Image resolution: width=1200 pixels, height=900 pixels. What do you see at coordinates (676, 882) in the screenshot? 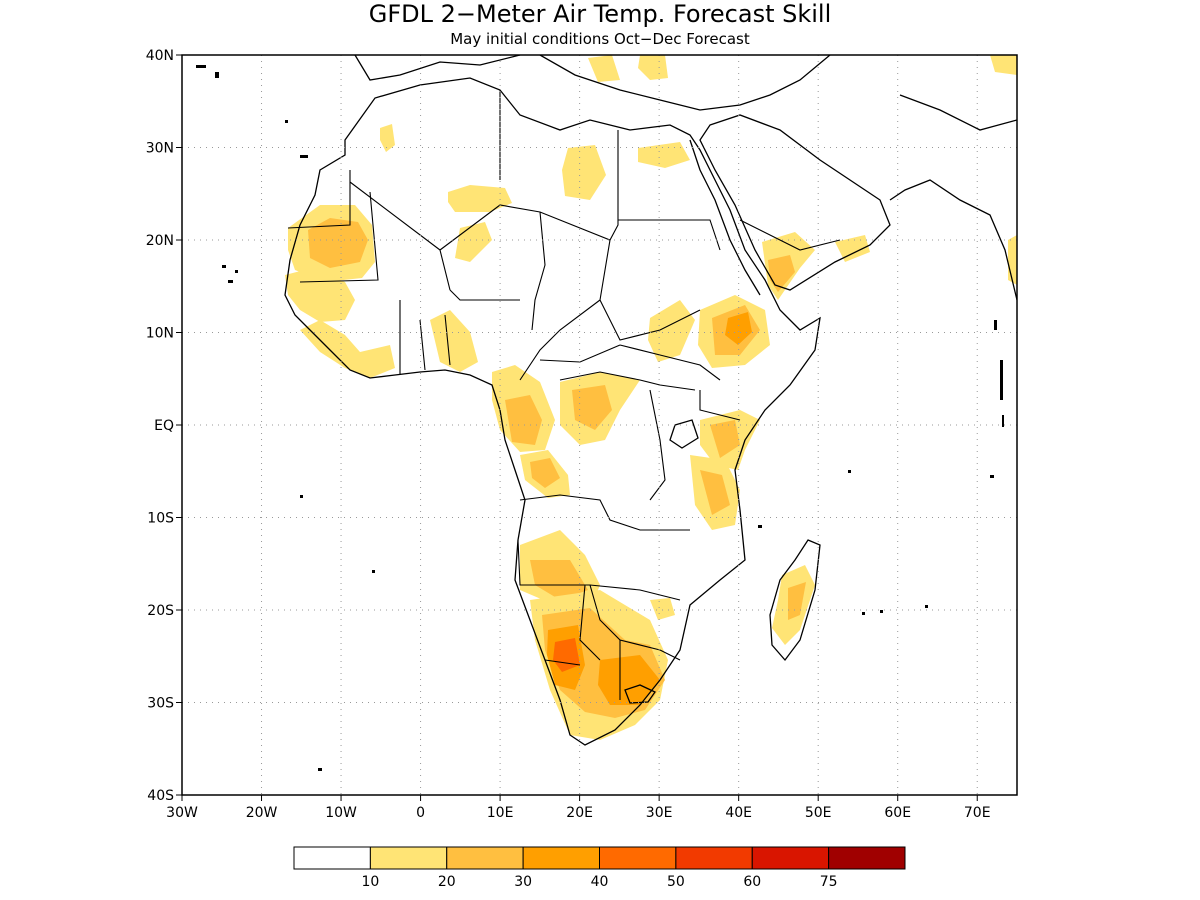
I see `legend-label: 50` at bounding box center [676, 882].